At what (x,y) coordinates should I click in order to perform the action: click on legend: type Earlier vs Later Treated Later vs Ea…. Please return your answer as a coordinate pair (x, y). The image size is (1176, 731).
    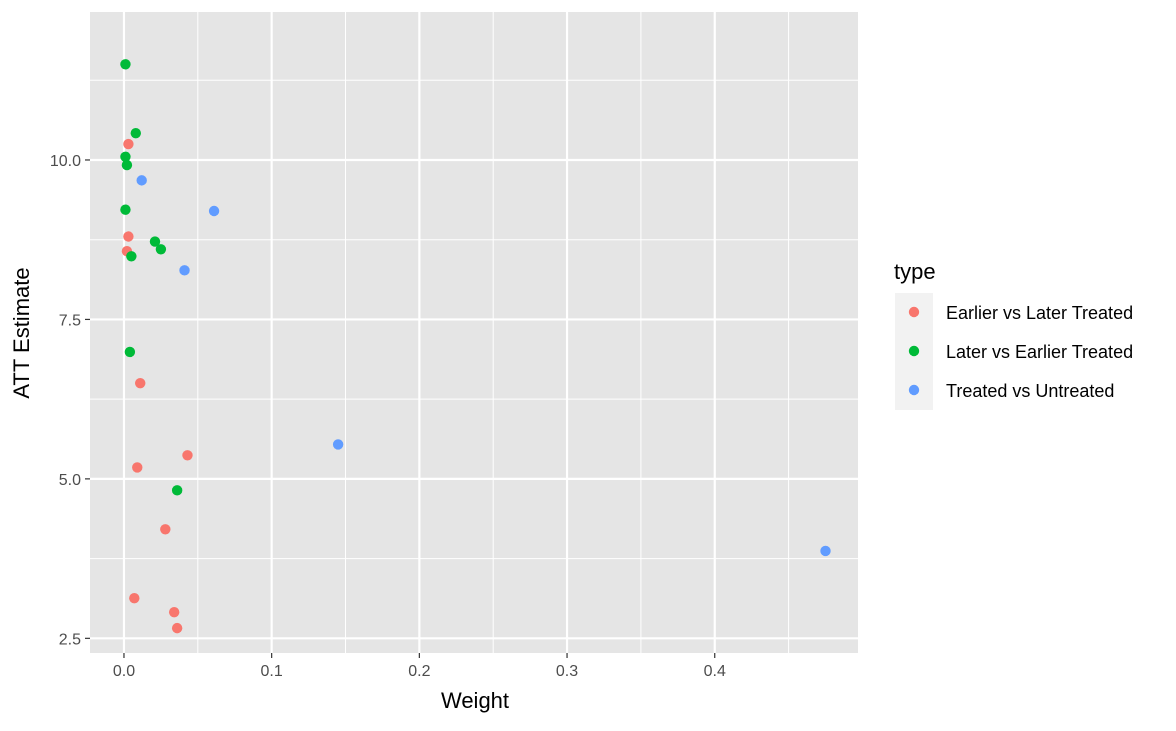
    Looking at the image, I should click on (1013, 334).